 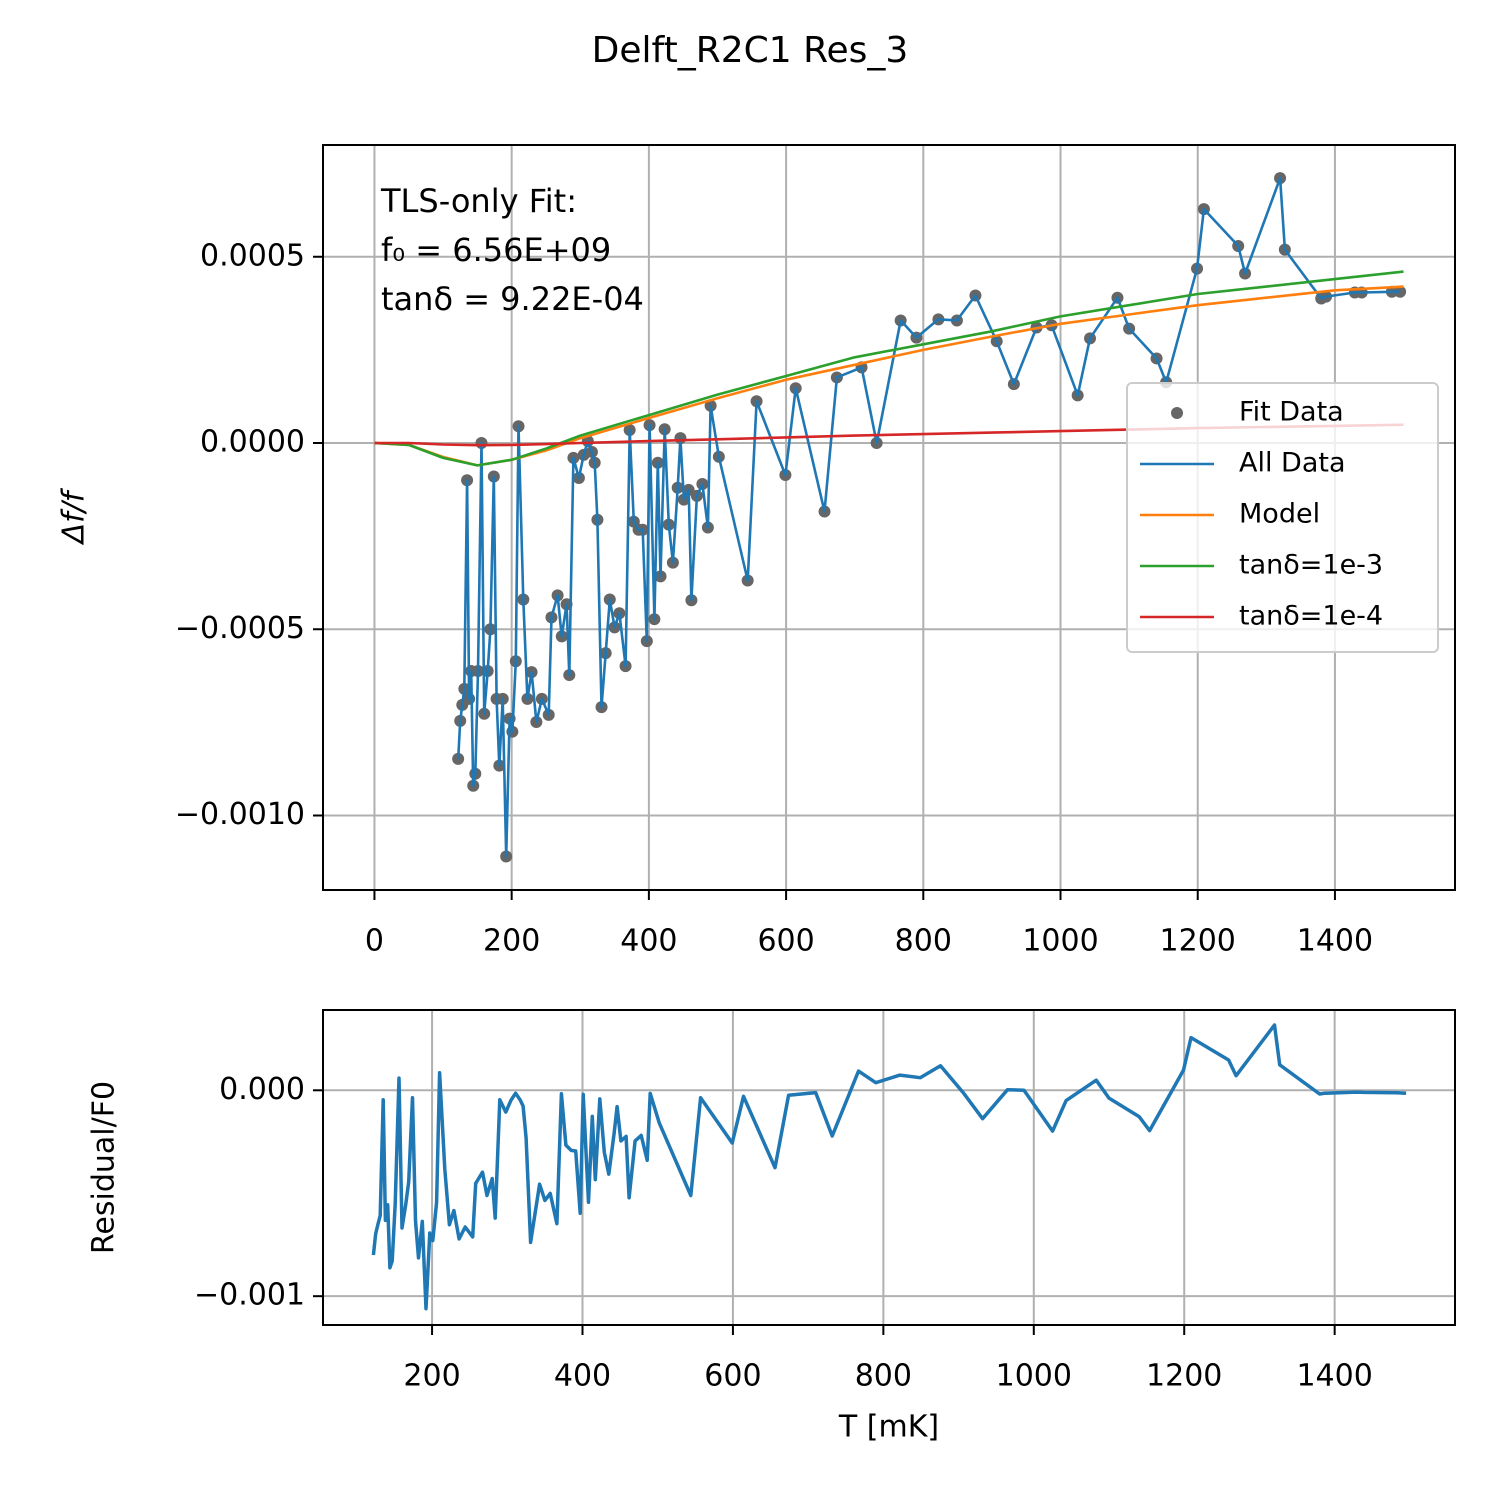 I want to click on legend-frame, so click(x=1282, y=517).